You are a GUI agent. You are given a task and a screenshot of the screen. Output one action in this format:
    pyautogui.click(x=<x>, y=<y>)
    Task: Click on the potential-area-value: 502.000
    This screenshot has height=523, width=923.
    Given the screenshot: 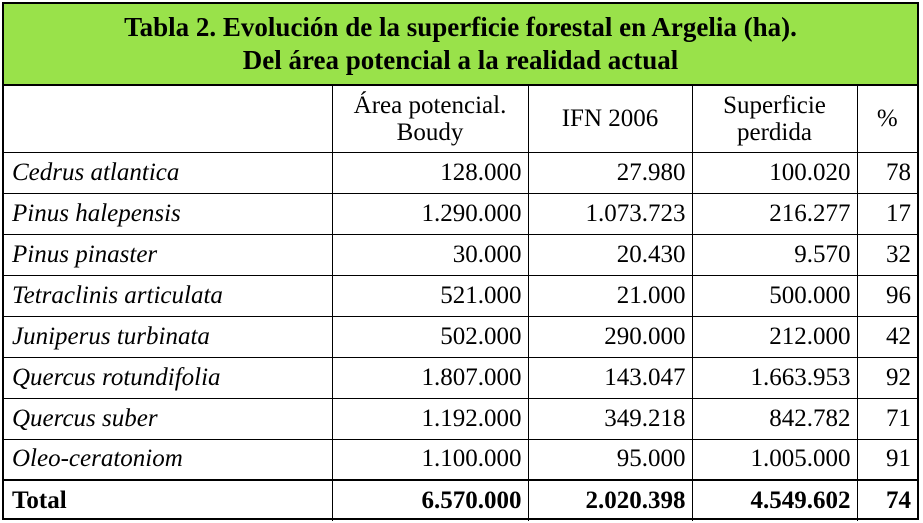 What is the action you would take?
    pyautogui.click(x=430, y=336)
    